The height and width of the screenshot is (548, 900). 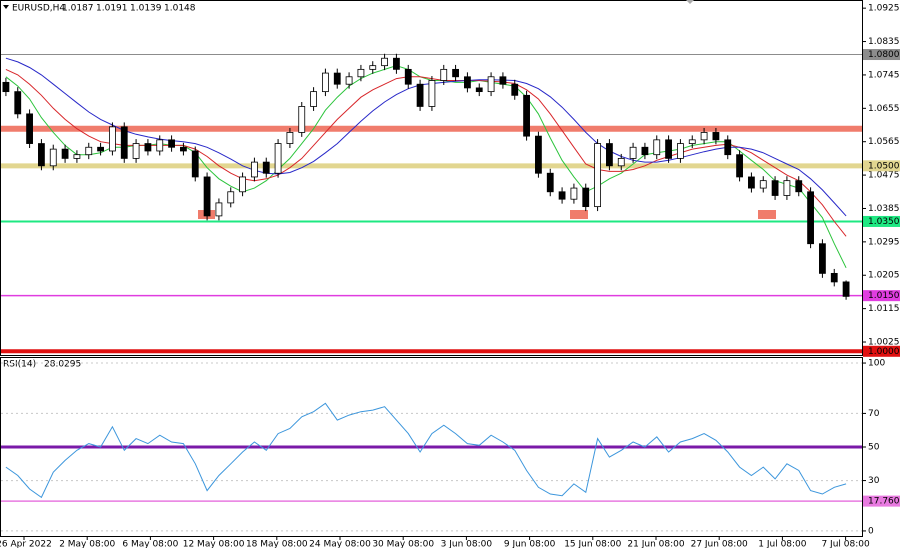 I want to click on y-tick-label: 1.0745, so click(x=884, y=75).